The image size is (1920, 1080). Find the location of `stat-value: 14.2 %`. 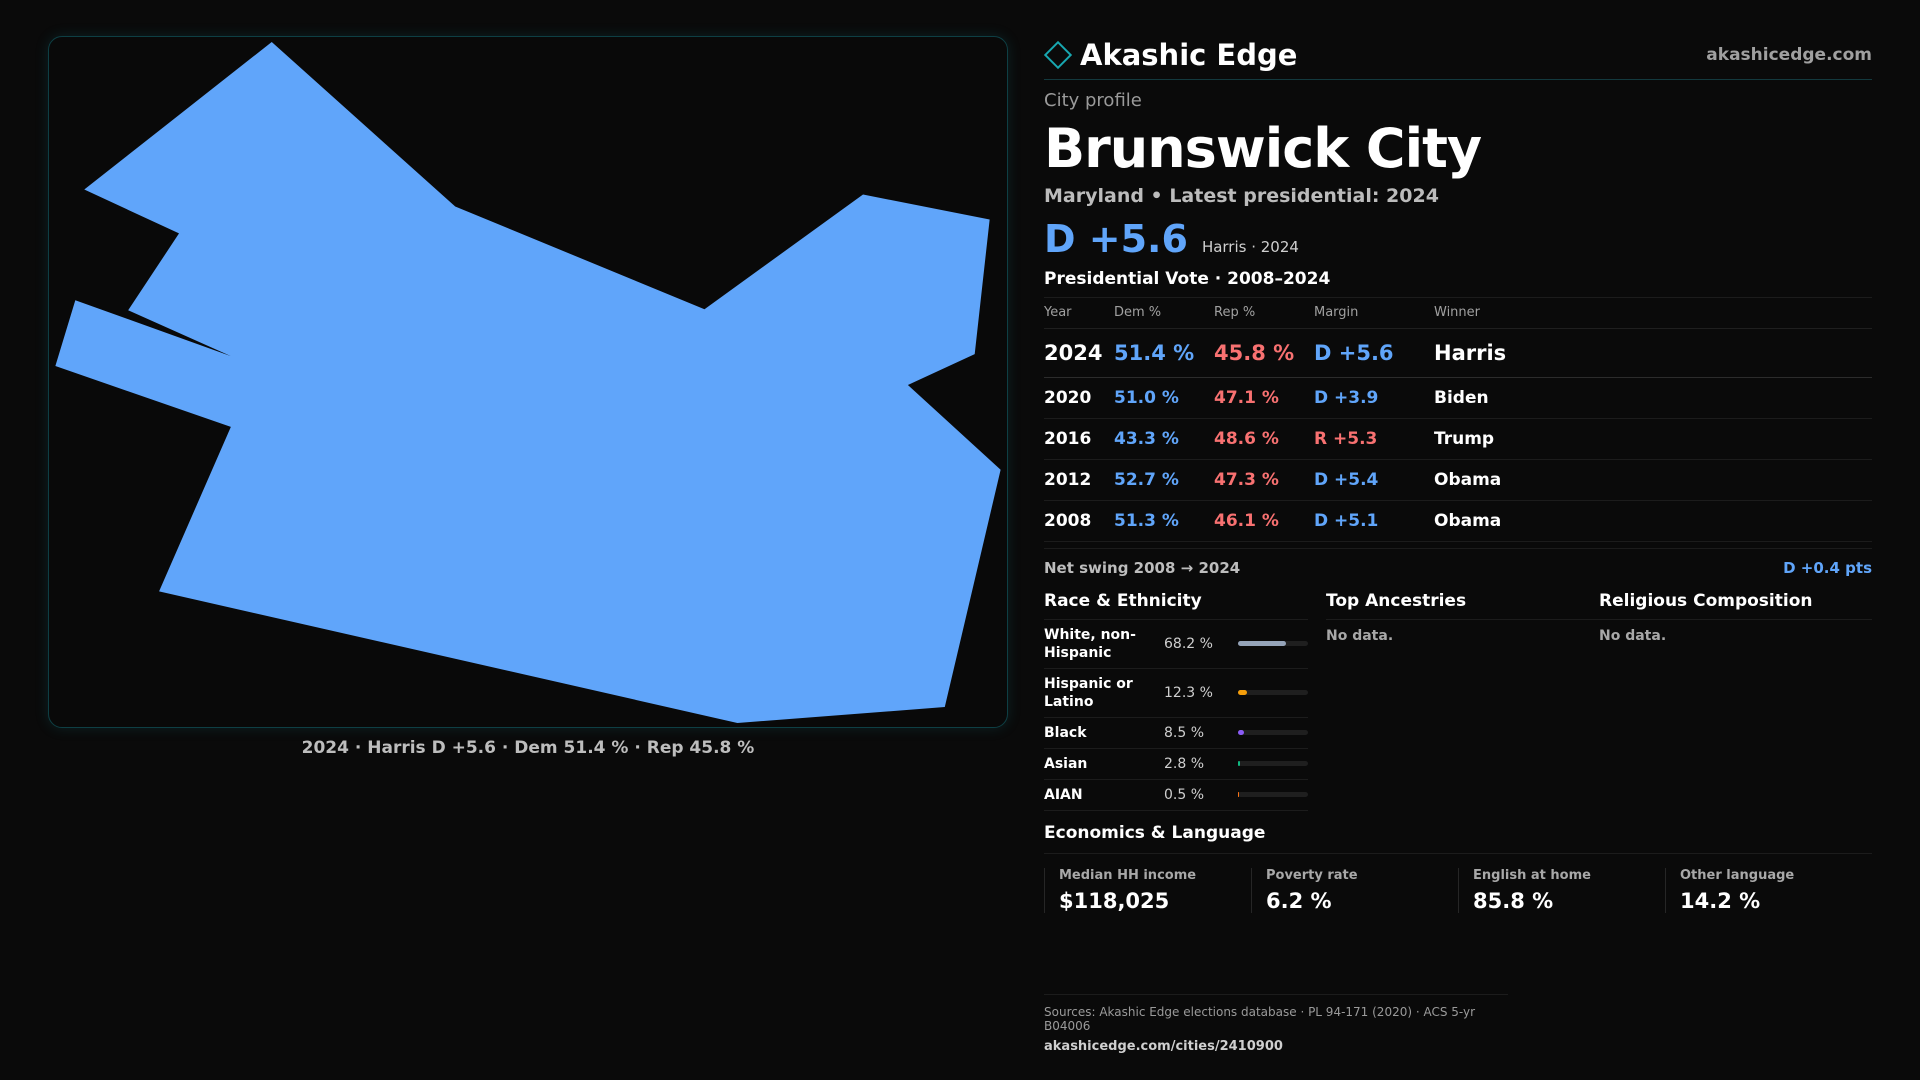

stat-value: 14.2 % is located at coordinates (1720, 900).